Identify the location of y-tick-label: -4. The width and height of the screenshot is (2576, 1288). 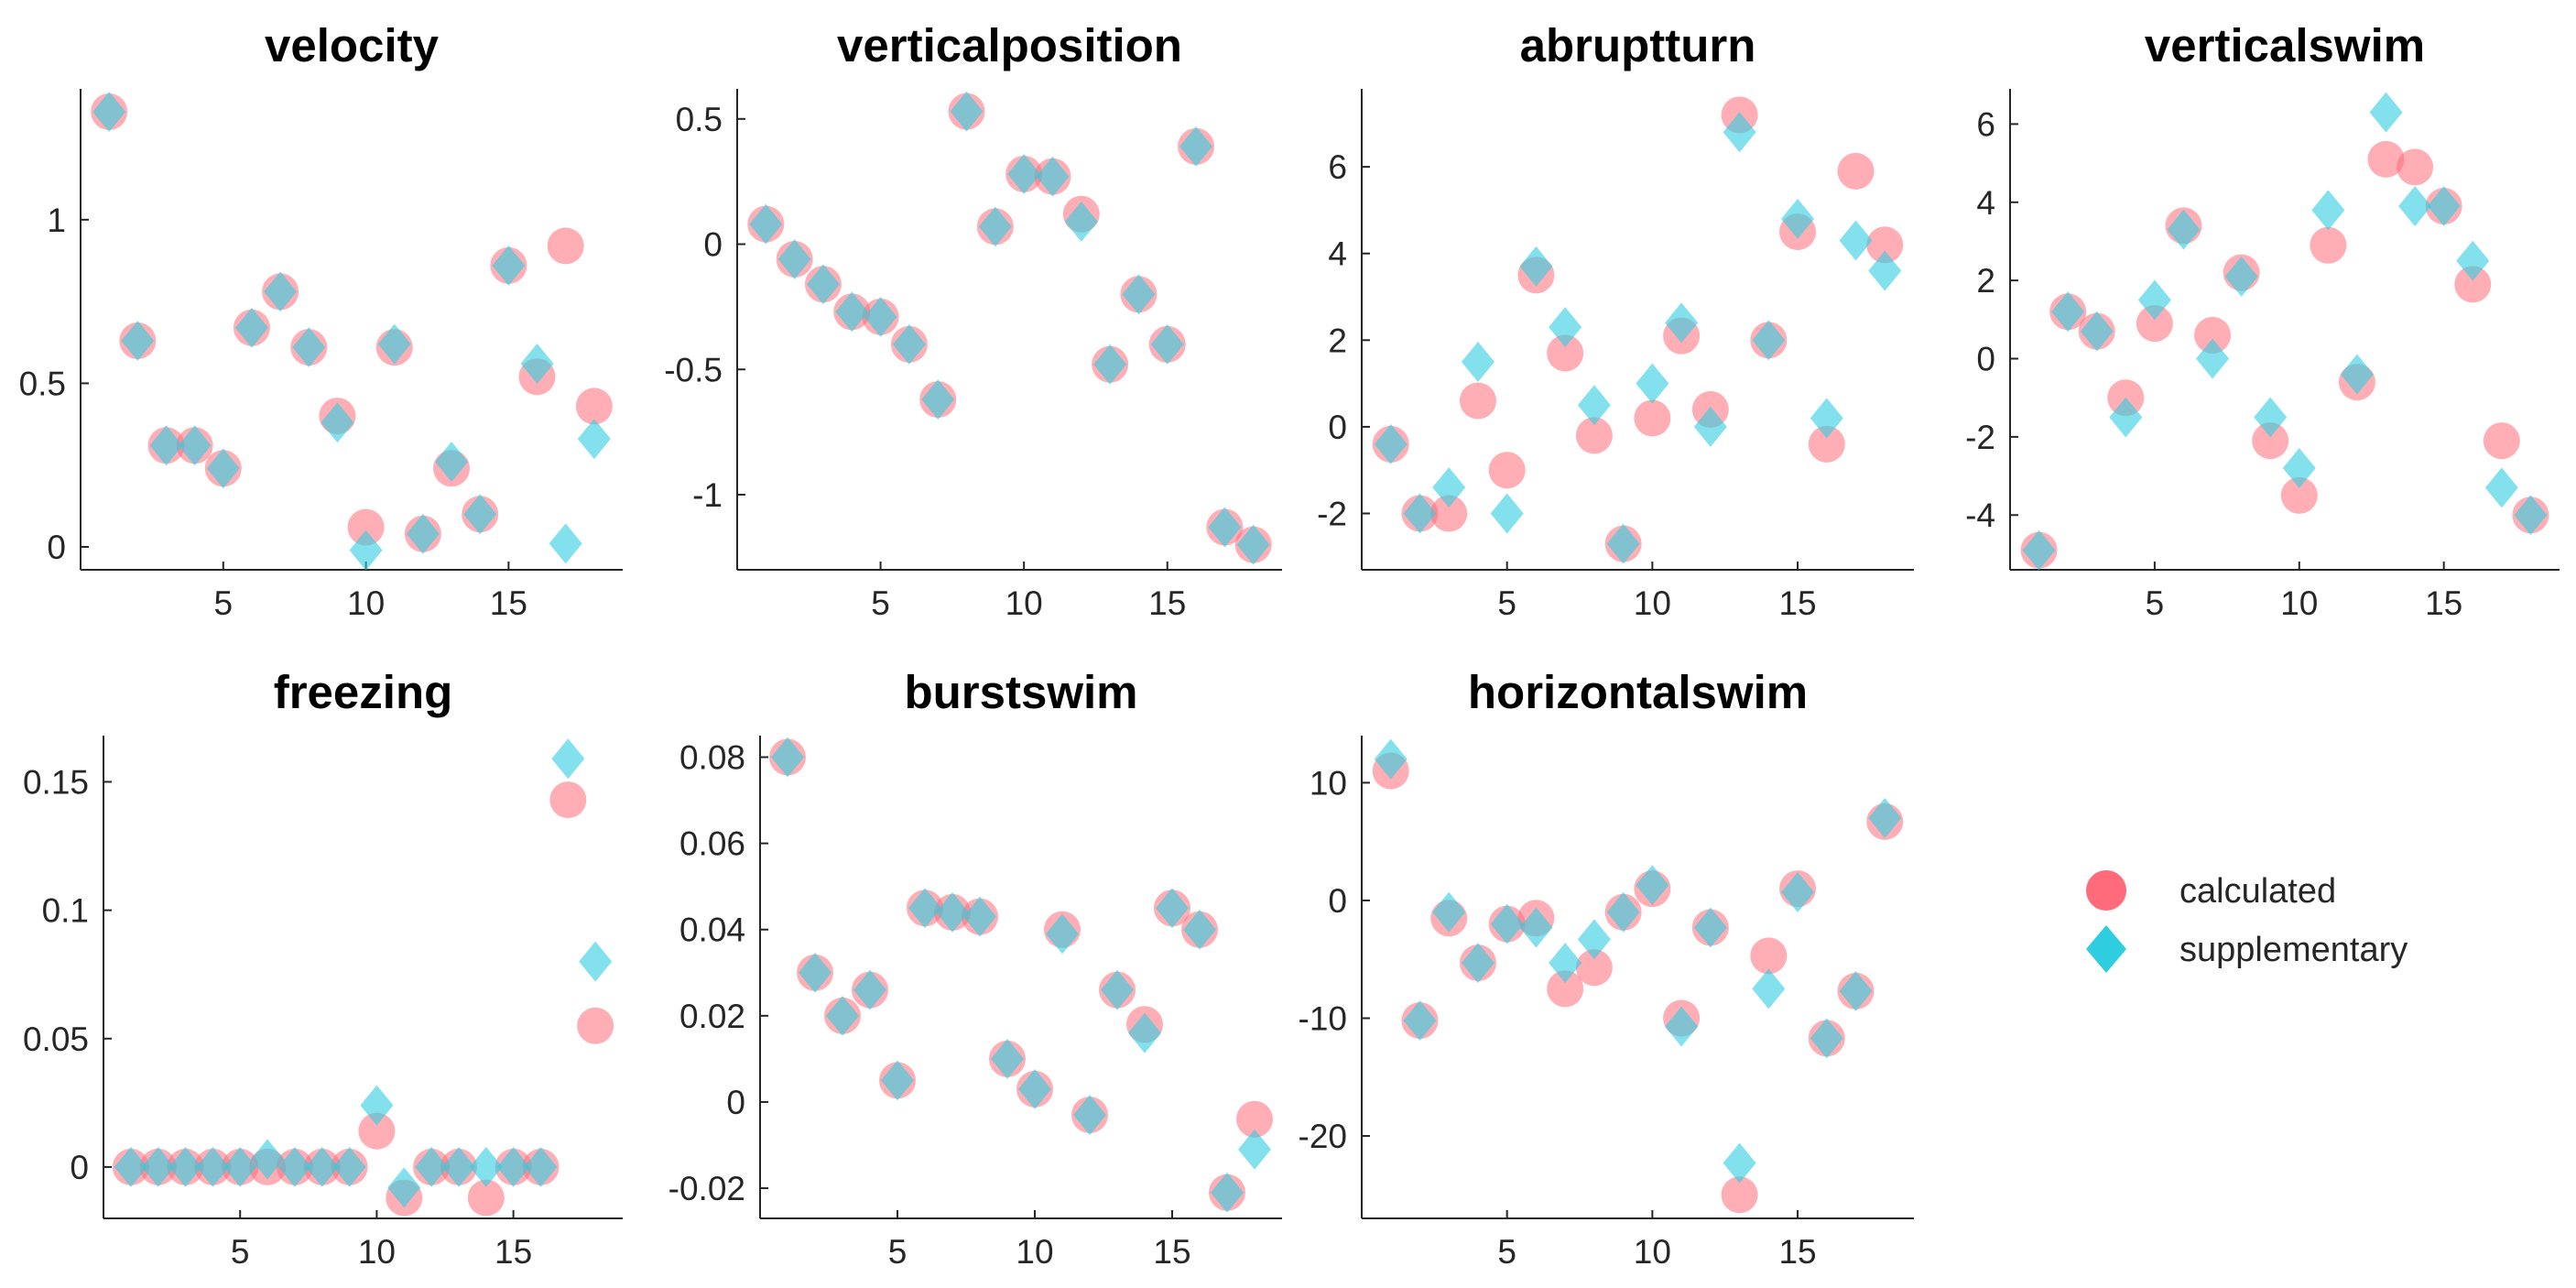
(1980, 515).